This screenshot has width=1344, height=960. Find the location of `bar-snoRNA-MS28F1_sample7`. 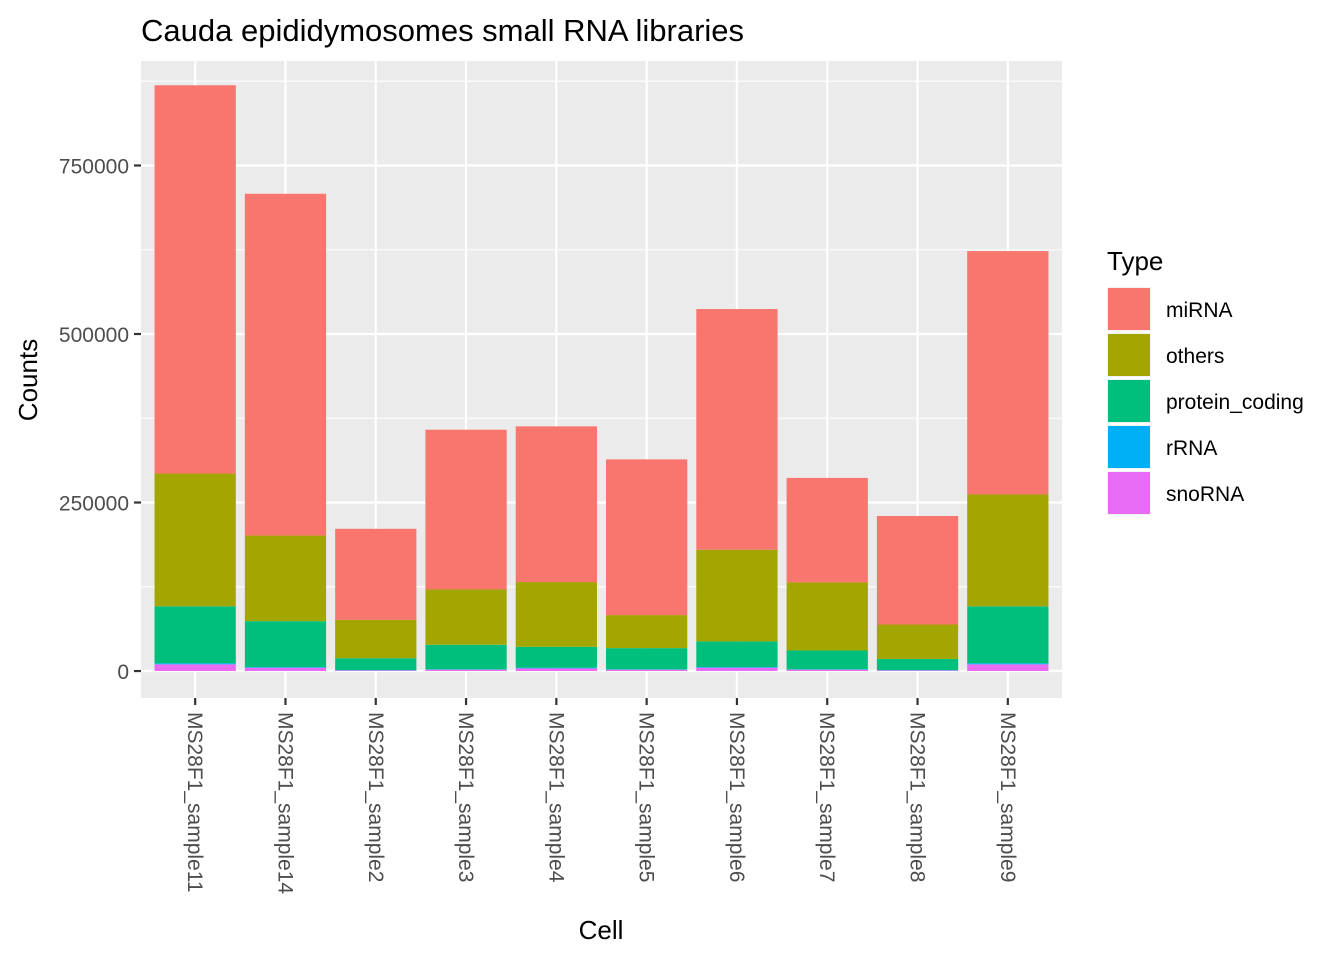

bar-snoRNA-MS28F1_sample7 is located at coordinates (827, 670).